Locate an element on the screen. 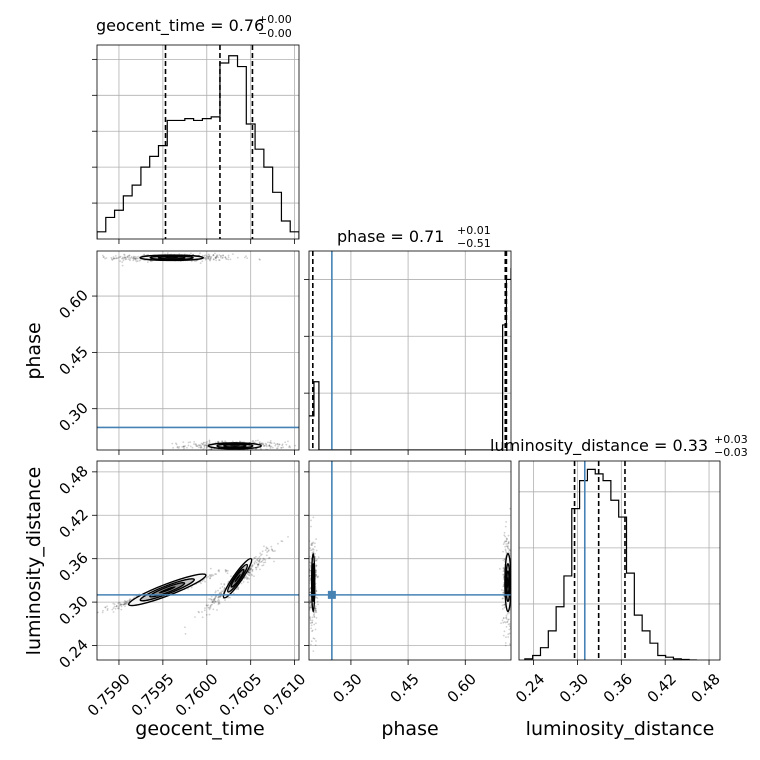  ld-hist-xtick-label-2: 0.36 is located at coordinates (618, 688).